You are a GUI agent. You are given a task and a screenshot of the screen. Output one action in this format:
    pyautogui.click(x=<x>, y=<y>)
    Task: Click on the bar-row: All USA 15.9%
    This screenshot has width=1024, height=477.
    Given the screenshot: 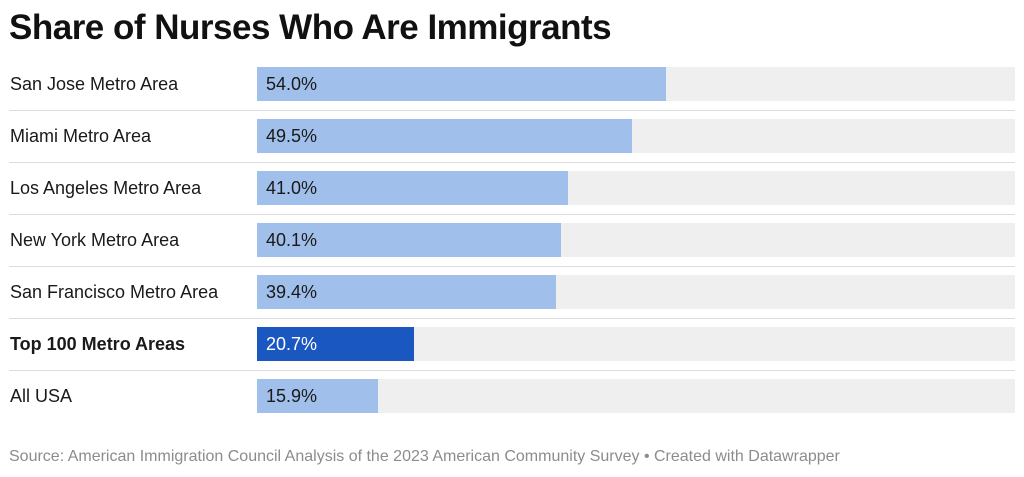 What is the action you would take?
    pyautogui.click(x=512, y=396)
    